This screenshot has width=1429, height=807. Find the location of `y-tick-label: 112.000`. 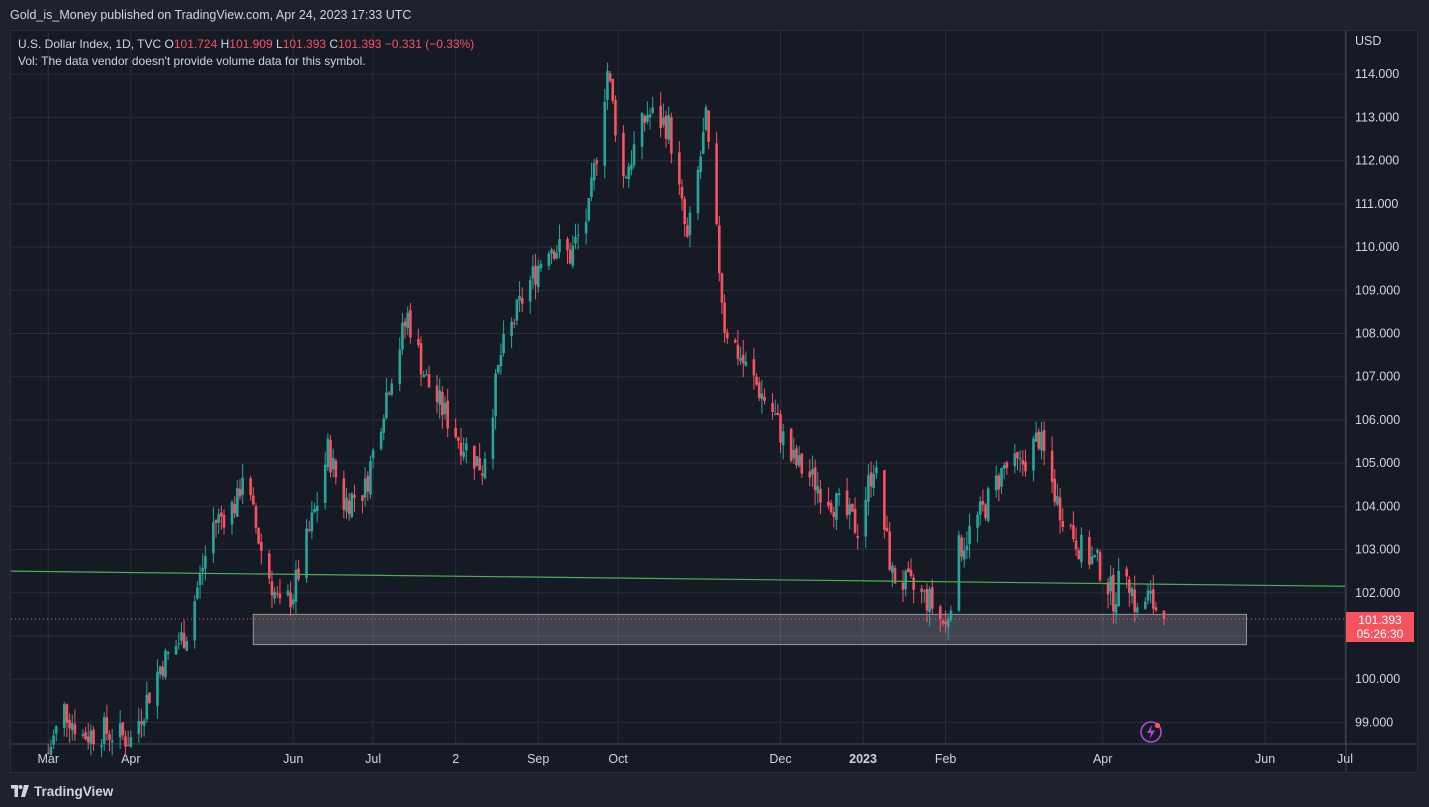

y-tick-label: 112.000 is located at coordinates (1377, 161).